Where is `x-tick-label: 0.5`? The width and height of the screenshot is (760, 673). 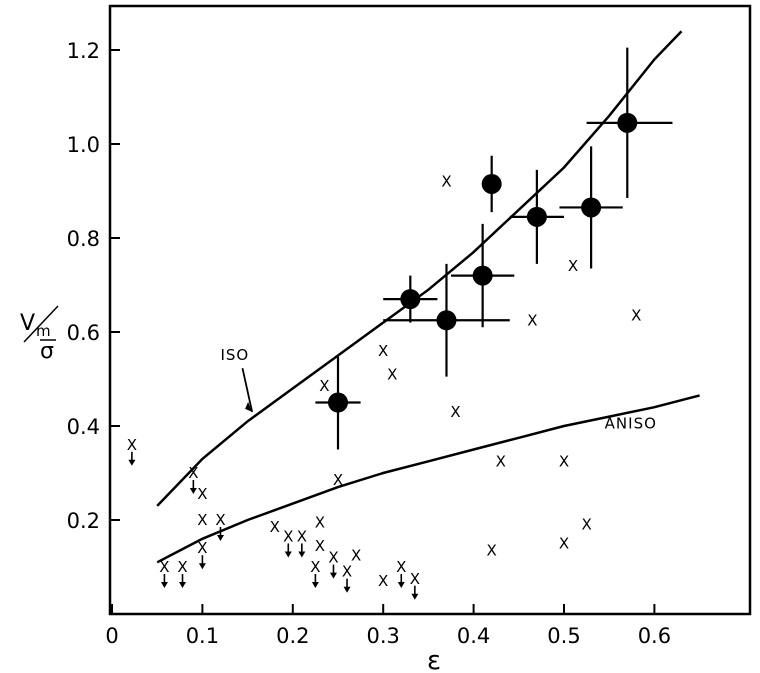 x-tick-label: 0.5 is located at coordinates (563, 636).